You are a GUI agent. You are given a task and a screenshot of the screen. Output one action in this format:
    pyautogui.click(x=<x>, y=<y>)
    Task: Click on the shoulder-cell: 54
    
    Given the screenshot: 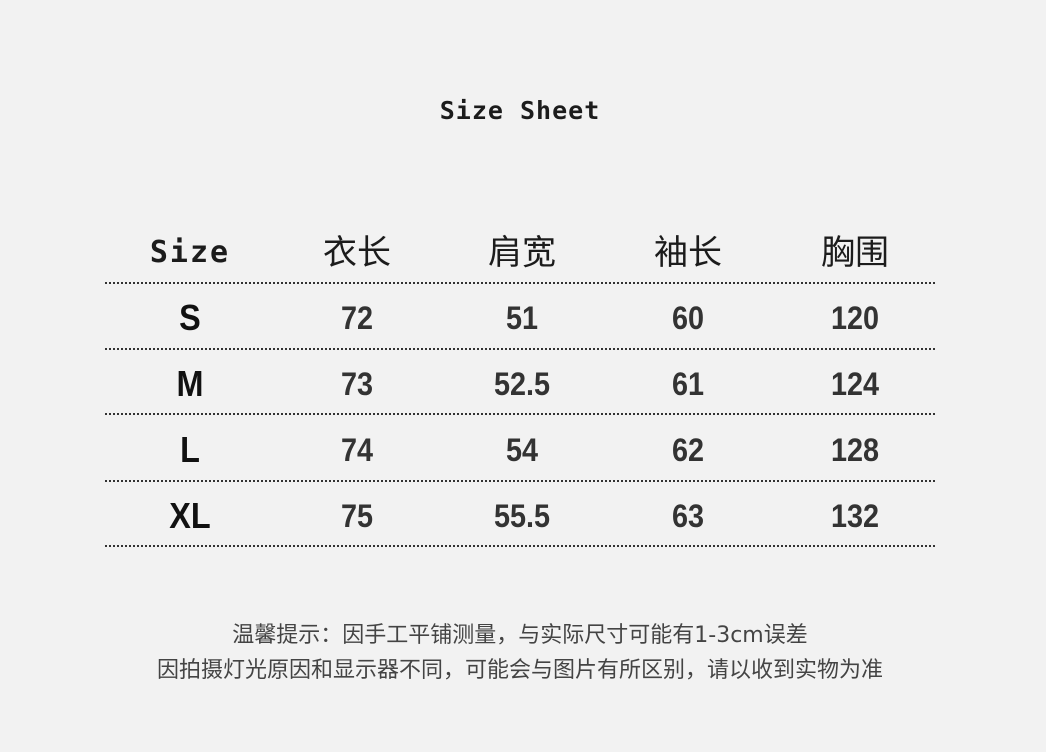 What is the action you would take?
    pyautogui.click(x=522, y=450)
    